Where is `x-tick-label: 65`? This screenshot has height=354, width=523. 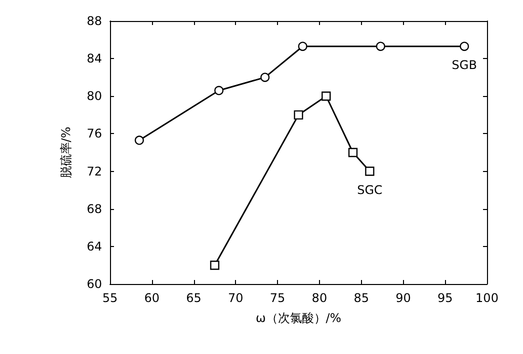 x-tick-label: 65 is located at coordinates (194, 298).